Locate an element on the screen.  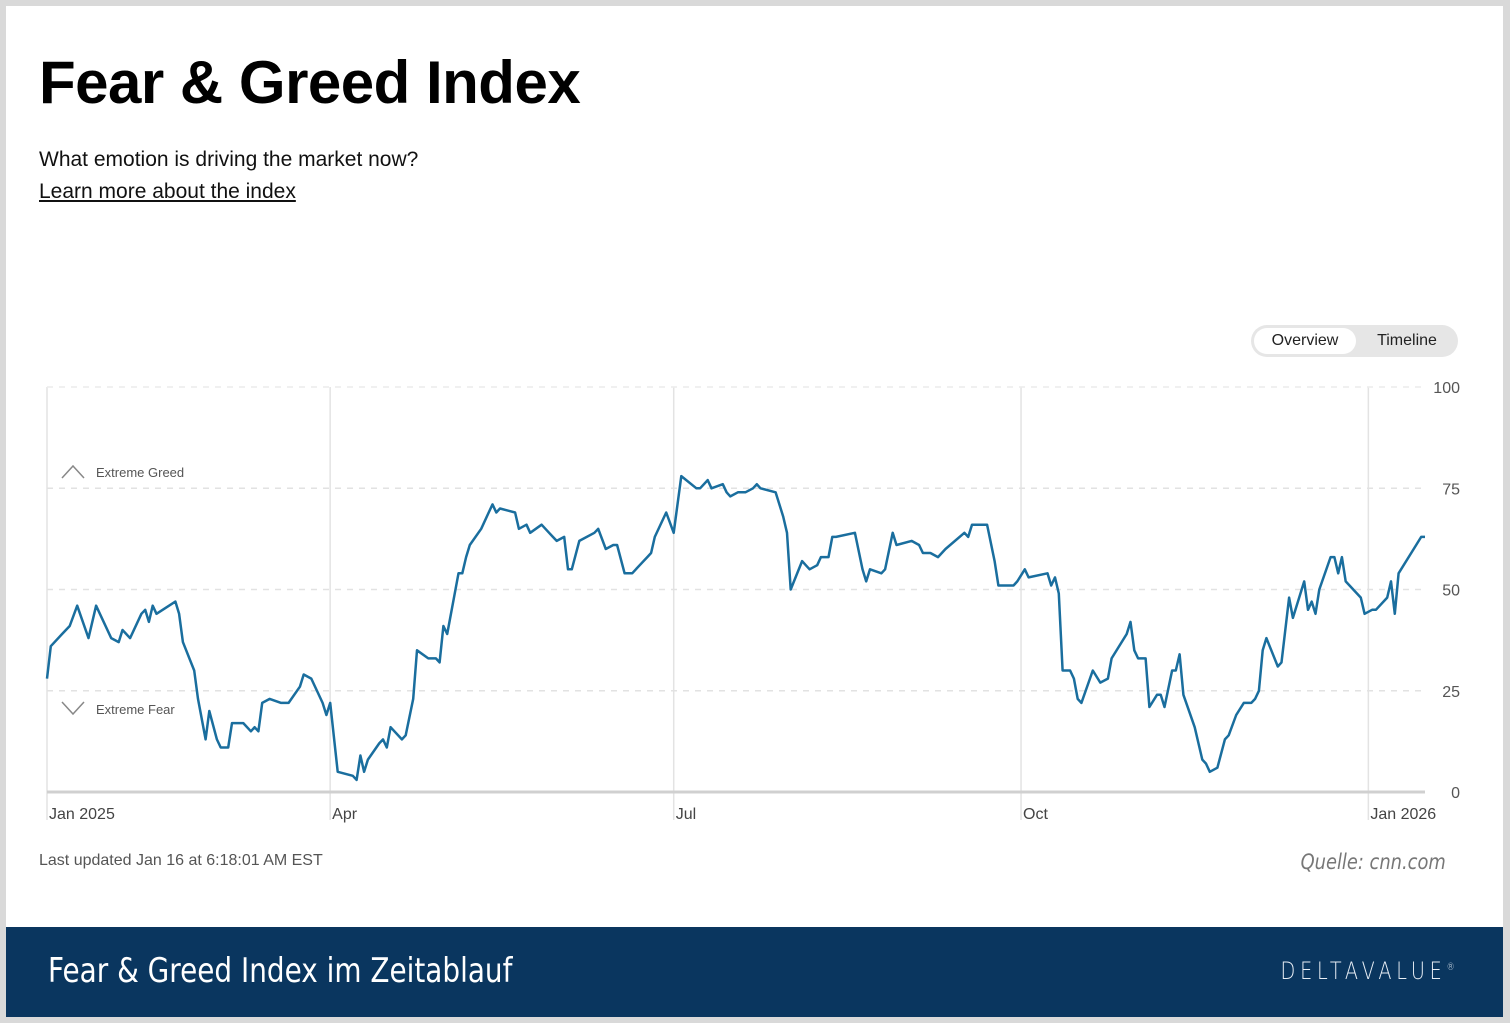
x-tick-label: Jan 2025 is located at coordinates (82, 814).